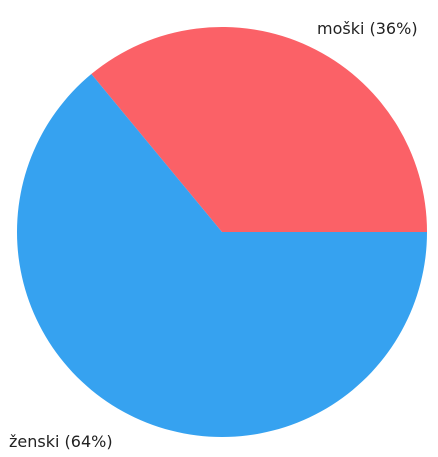 The height and width of the screenshot is (457, 438). Describe the element at coordinates (367, 28) in the screenshot. I see `slice-label-moski: moški (36%)` at that location.